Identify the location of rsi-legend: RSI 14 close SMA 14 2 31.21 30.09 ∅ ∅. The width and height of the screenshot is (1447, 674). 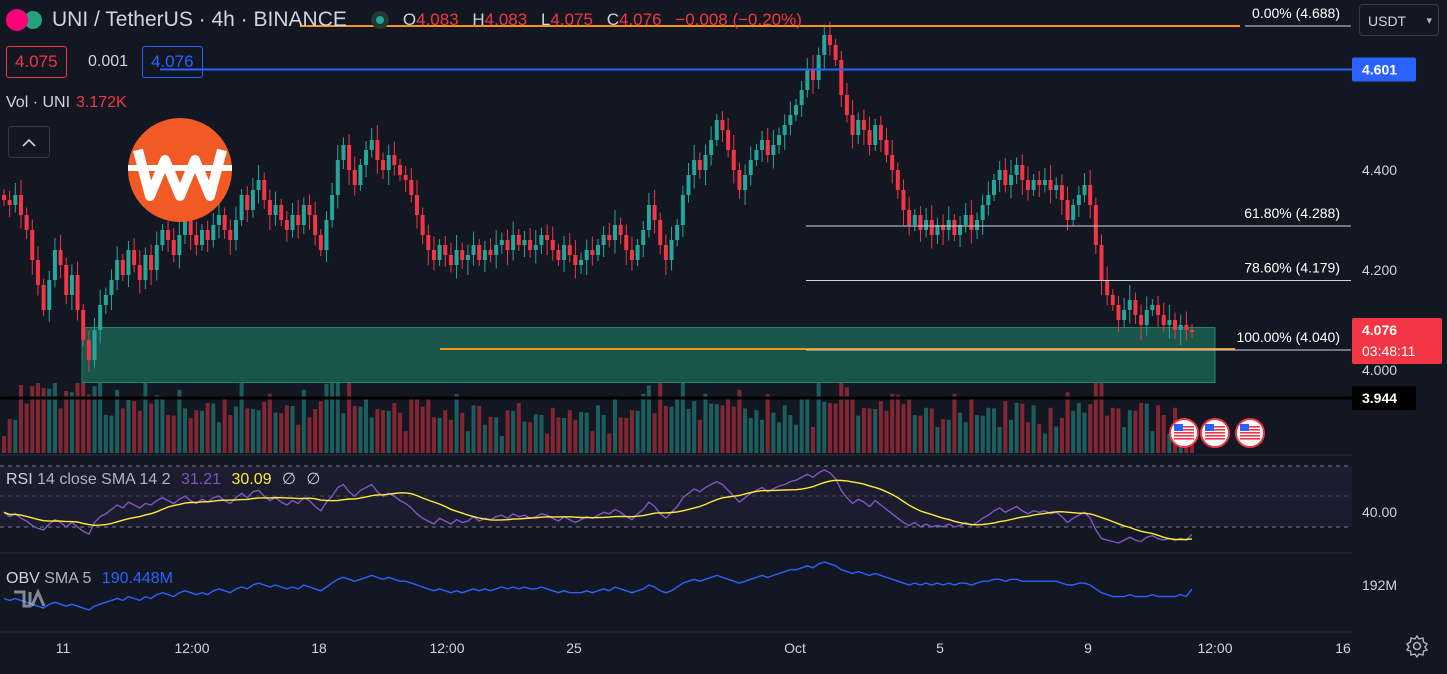
(163, 479).